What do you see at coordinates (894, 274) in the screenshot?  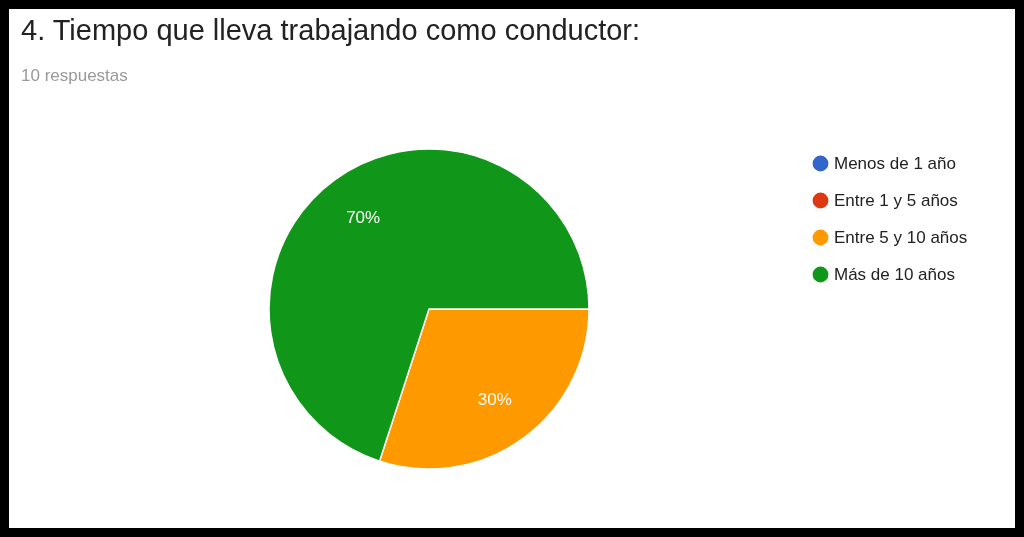 I see `legend-label: Más de 10 años` at bounding box center [894, 274].